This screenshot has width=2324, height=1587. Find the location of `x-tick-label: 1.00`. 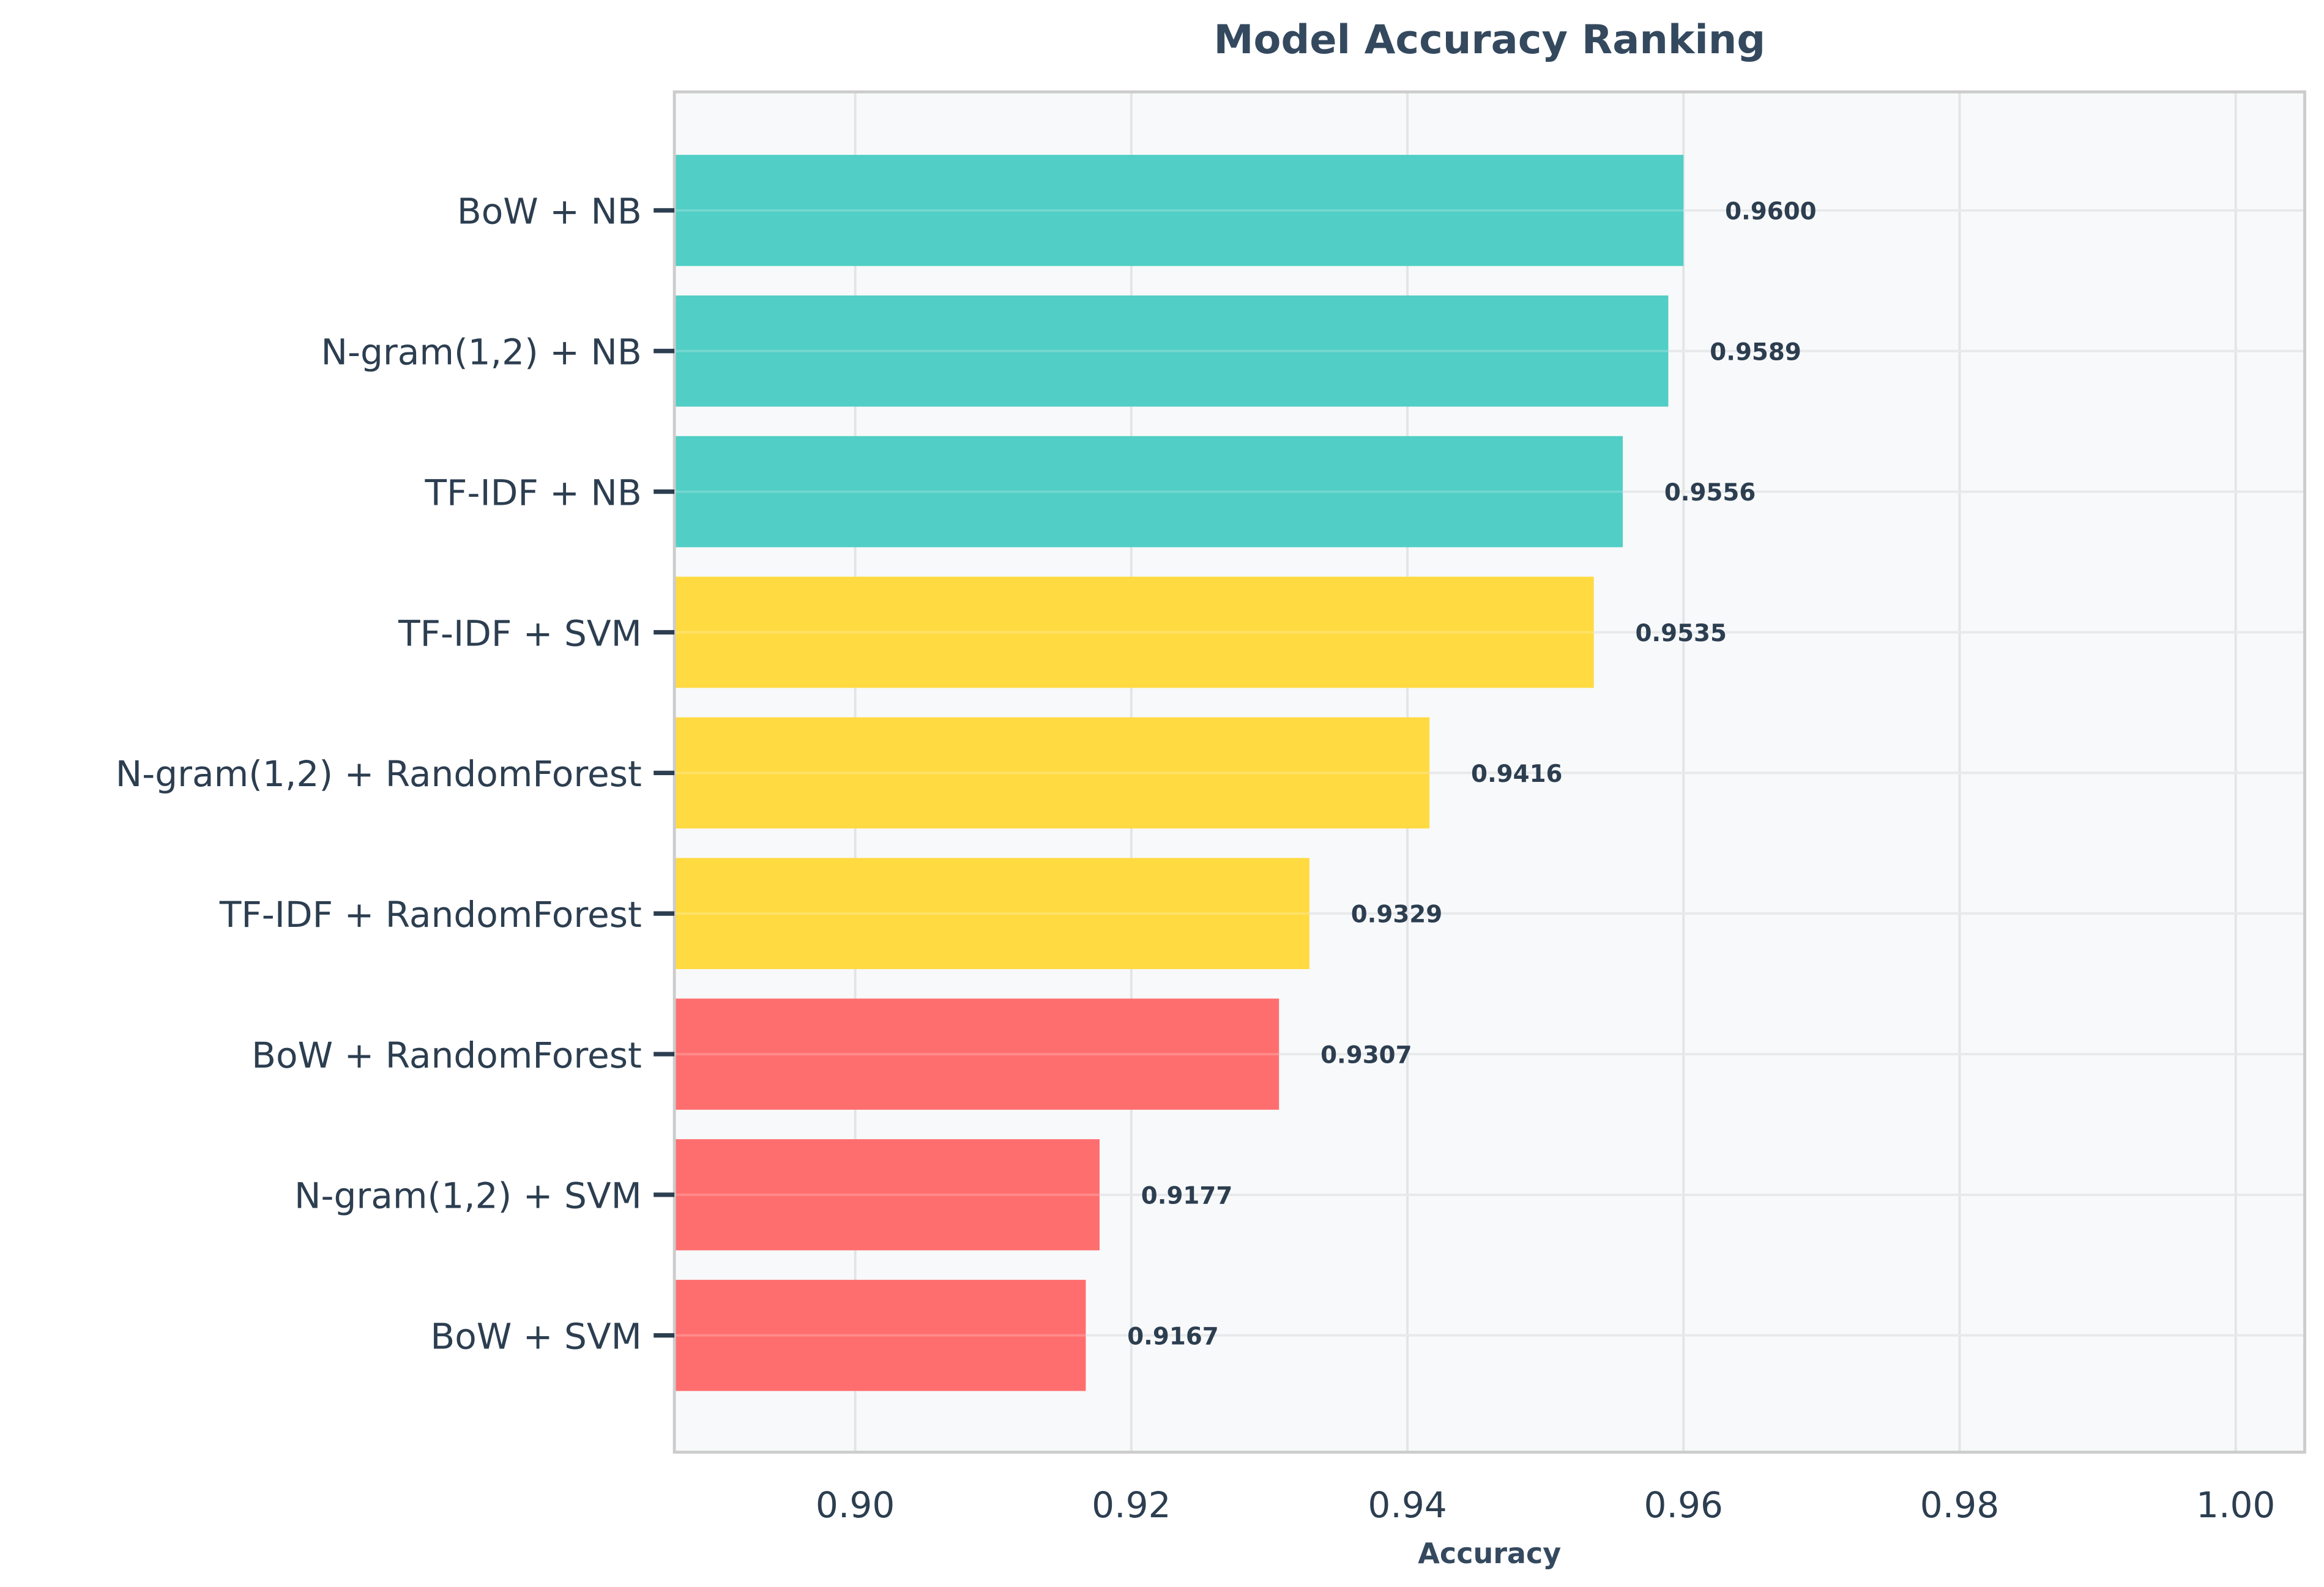

x-tick-label: 1.00 is located at coordinates (2235, 1505).